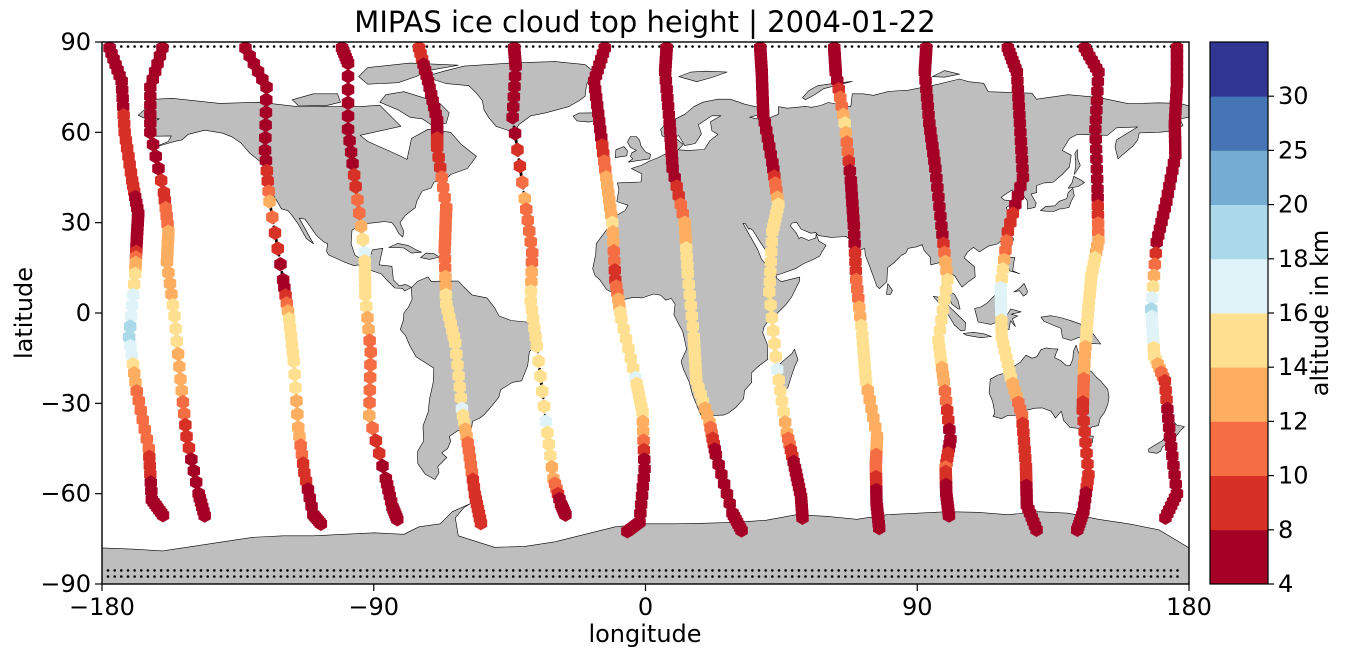 This screenshot has height=657, width=1345. What do you see at coordinates (1293, 421) in the screenshot?
I see `colorbar-tick-label: 12` at bounding box center [1293, 421].